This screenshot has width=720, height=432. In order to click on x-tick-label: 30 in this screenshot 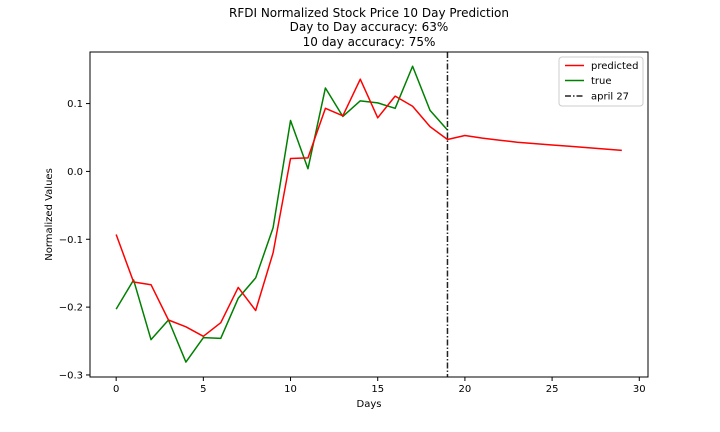, I will do `click(639, 389)`.